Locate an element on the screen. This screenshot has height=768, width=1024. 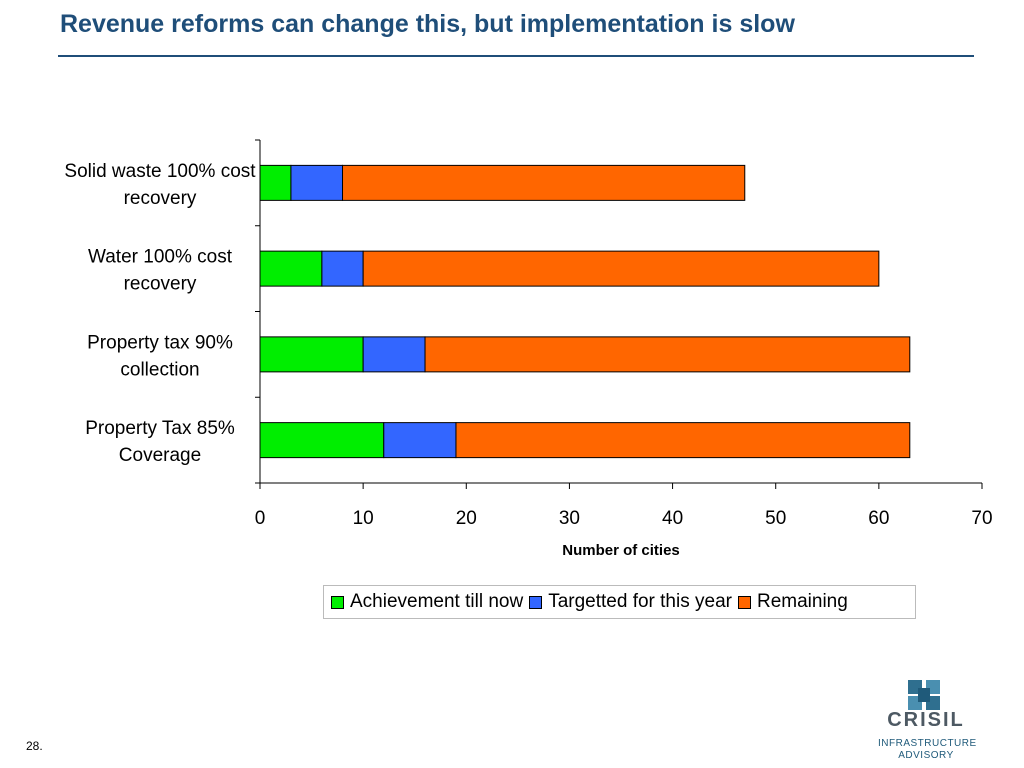
logo-wordmark: CRISIL is located at coordinates (926, 720).